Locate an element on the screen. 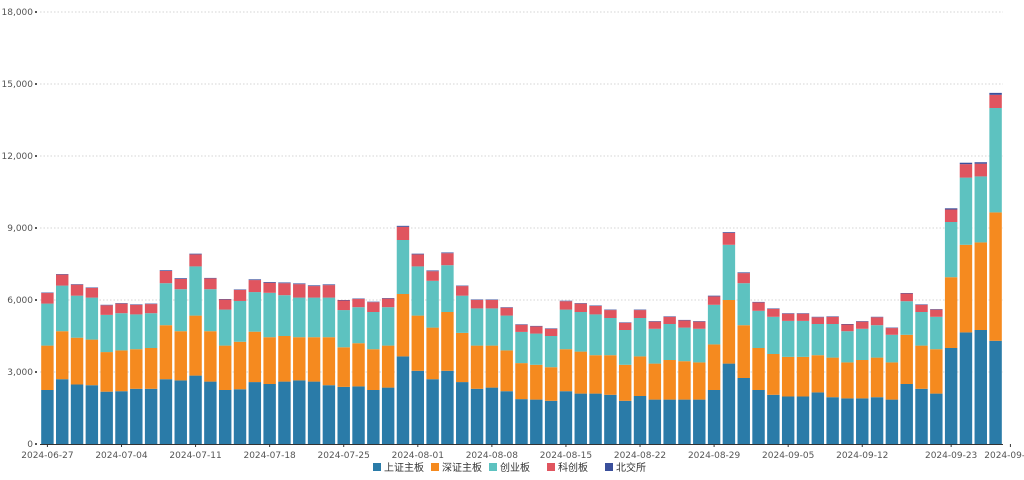 This screenshot has width=1024, height=480. legend-item: 科创板 is located at coordinates (567, 467).